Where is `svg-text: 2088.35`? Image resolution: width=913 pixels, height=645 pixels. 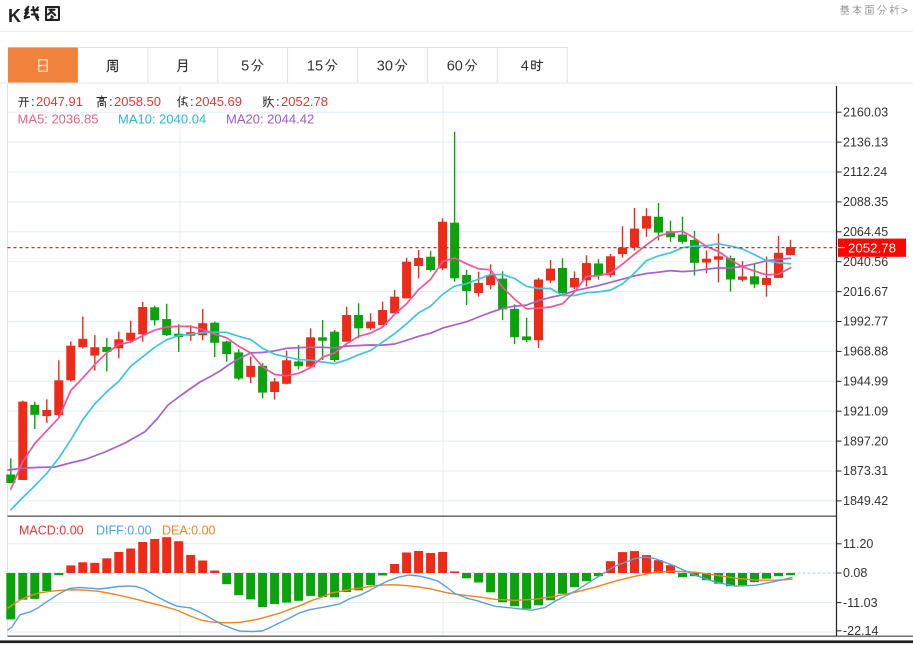
svg-text: 2088.35 is located at coordinates (865, 202).